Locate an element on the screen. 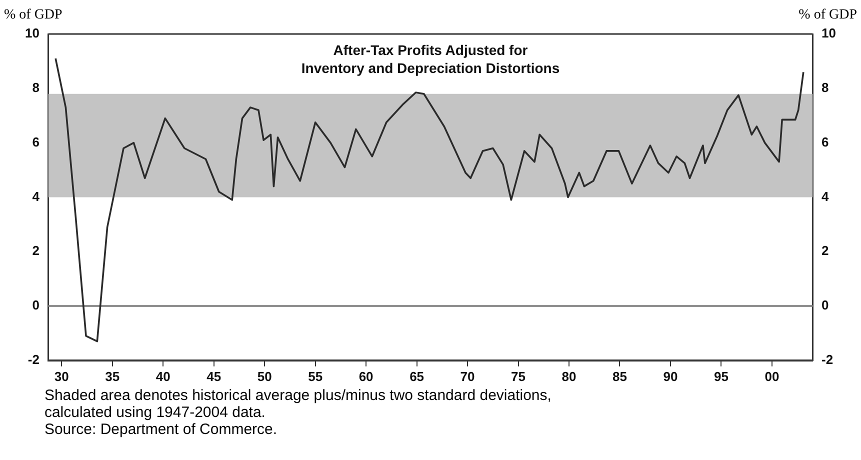 The width and height of the screenshot is (861, 460). text: Shaded area denotes historical average plus/minus two standard deviations, calculated using 1947-2004 data. is located at coordinates (298, 404).